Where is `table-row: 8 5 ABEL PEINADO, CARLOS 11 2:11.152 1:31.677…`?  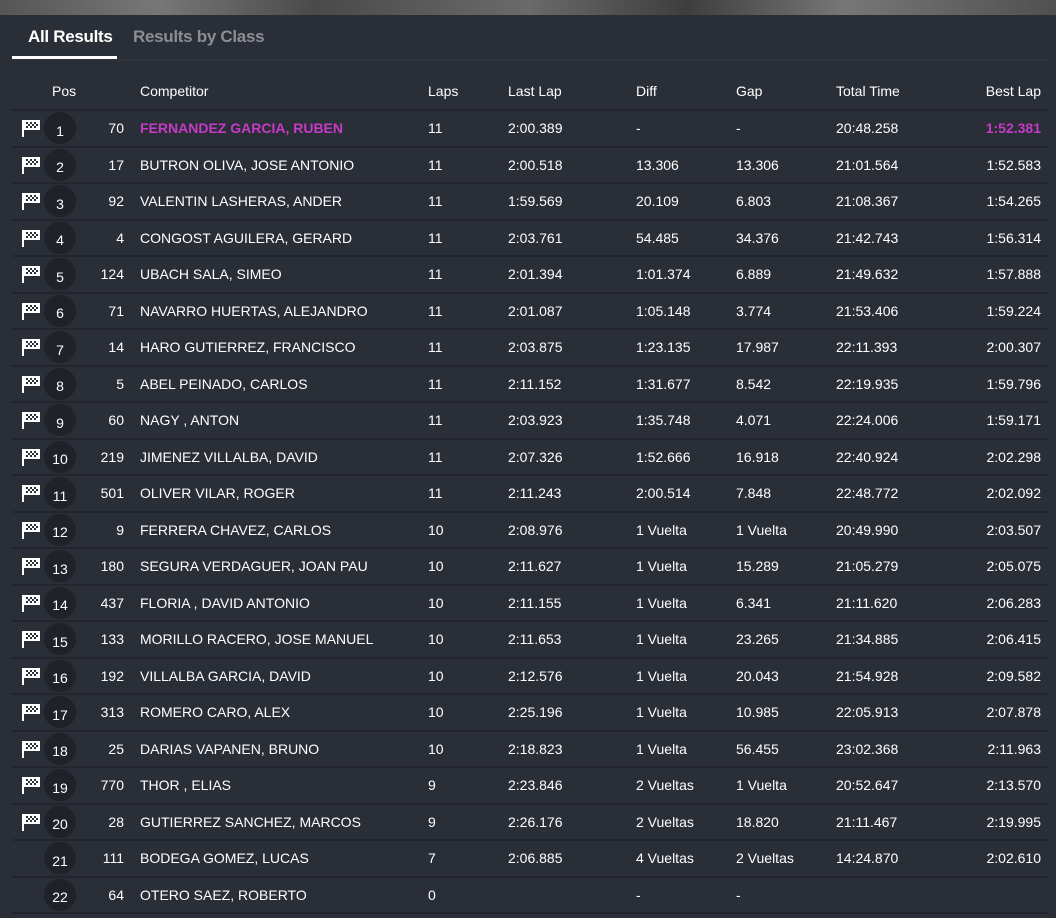 table-row: 8 5 ABEL PEINADO, CARLOS 11 2:11.152 1:31.677… is located at coordinates (530, 385).